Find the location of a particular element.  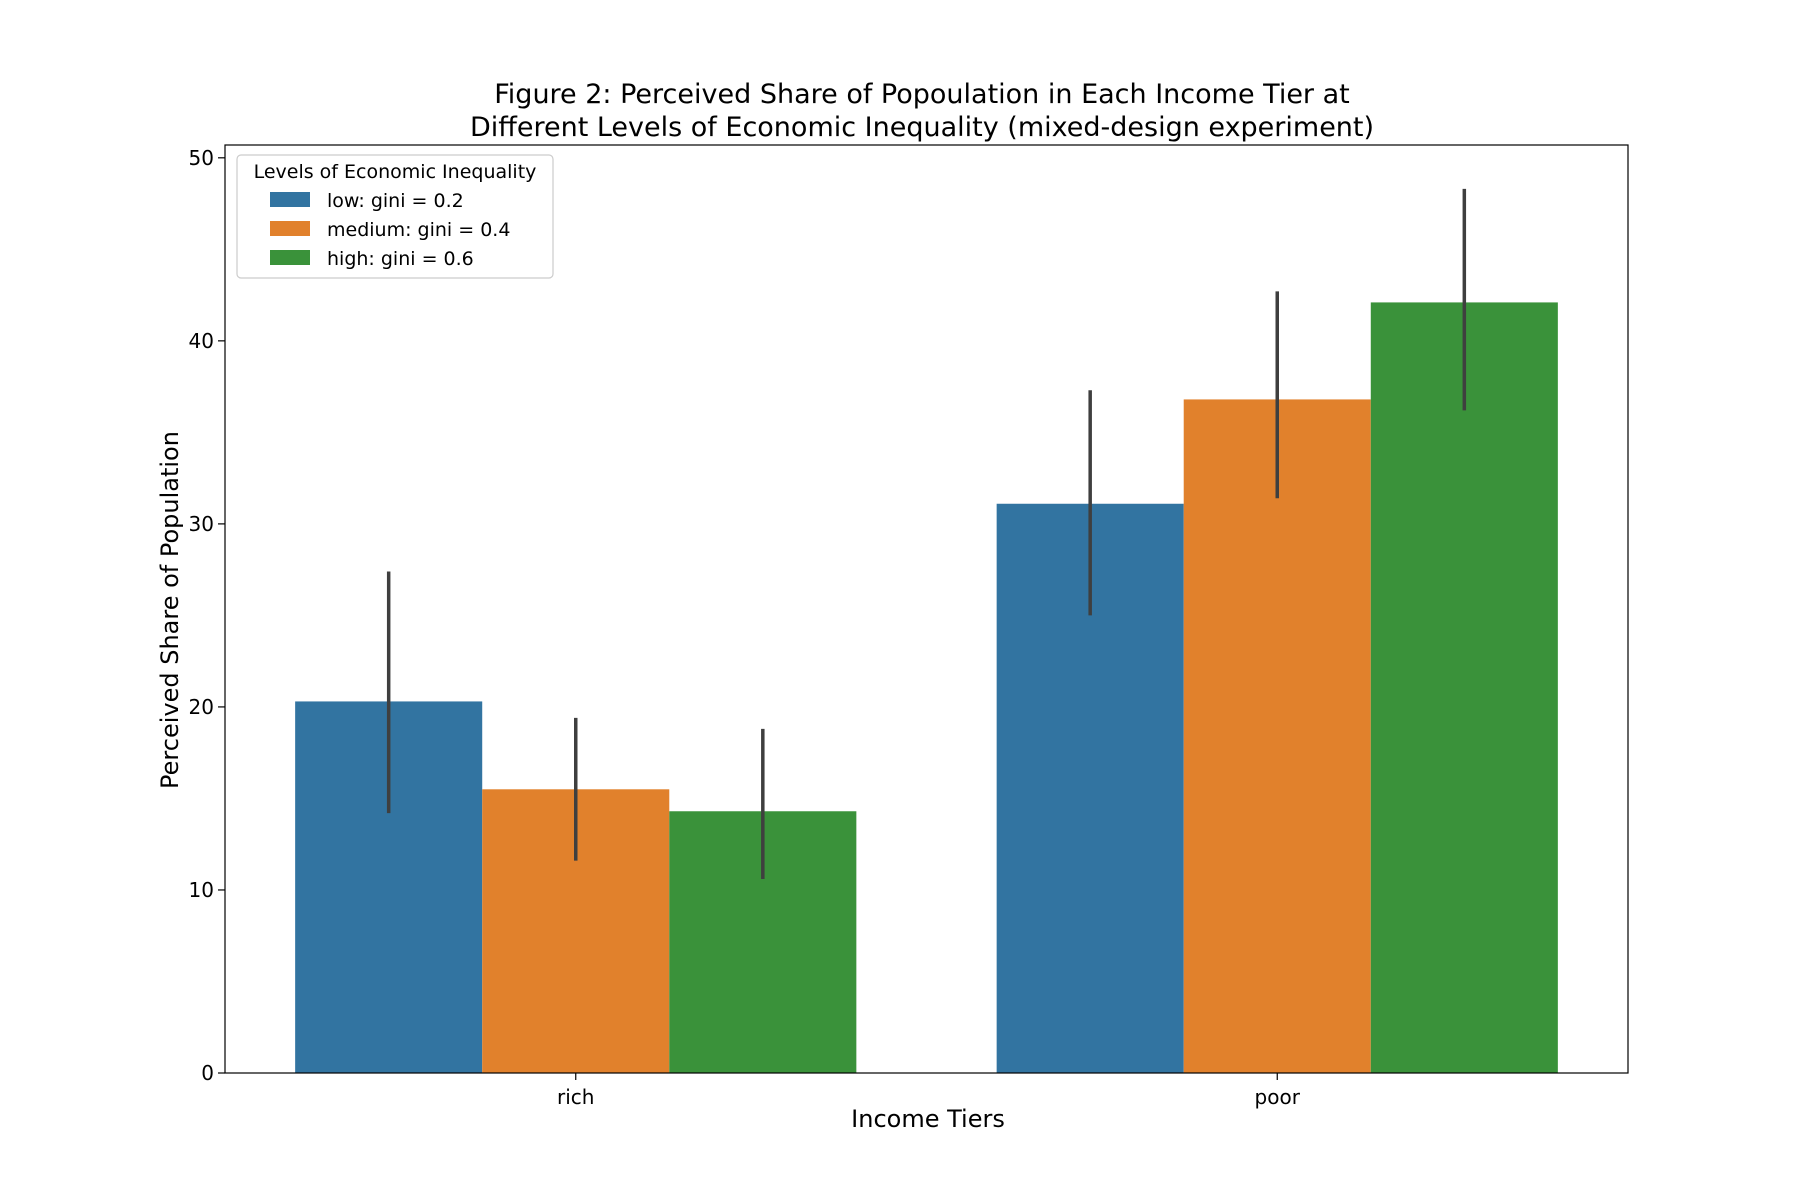

legend-box is located at coordinates (395, 216).